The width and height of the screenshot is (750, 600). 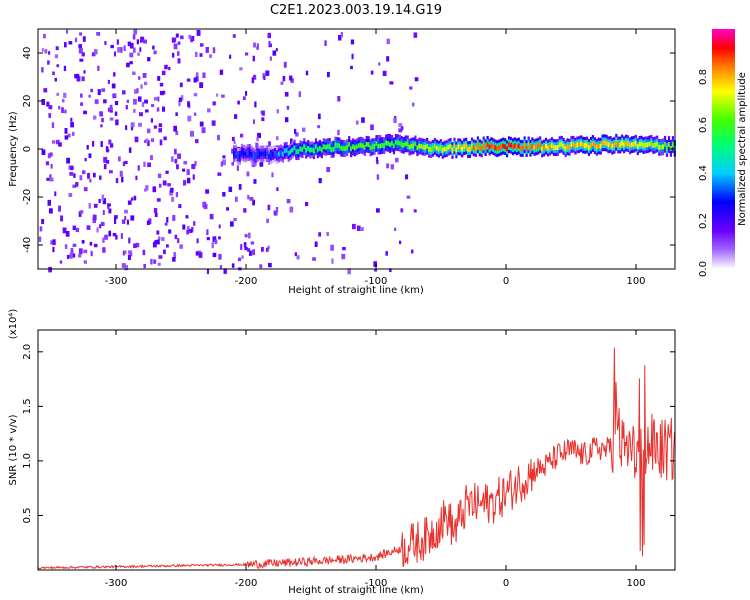 What do you see at coordinates (27, 516) in the screenshot?
I see `y-tick-label: 0.5` at bounding box center [27, 516].